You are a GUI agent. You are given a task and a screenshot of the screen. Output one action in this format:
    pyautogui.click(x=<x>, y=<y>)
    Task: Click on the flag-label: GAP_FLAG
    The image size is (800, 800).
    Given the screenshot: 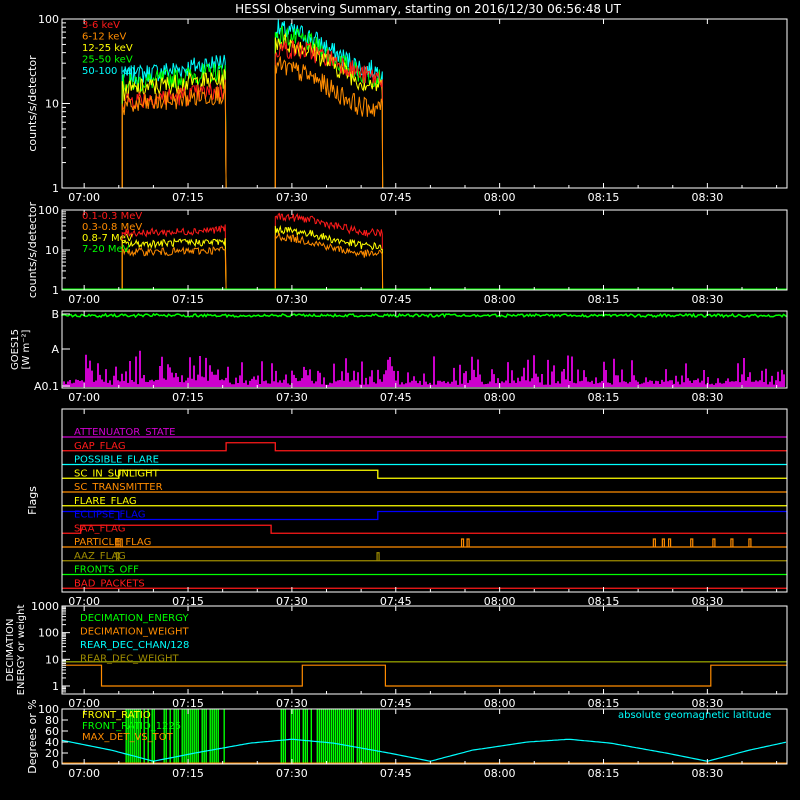 What is the action you would take?
    pyautogui.click(x=100, y=446)
    